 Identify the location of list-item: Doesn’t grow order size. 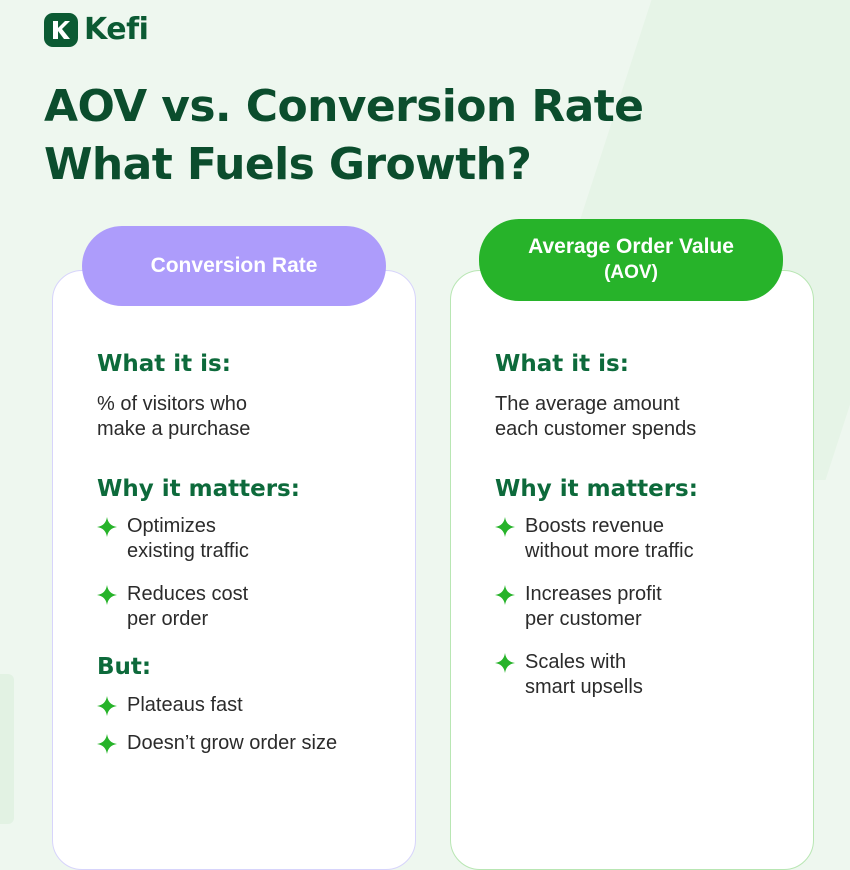
(217, 743).